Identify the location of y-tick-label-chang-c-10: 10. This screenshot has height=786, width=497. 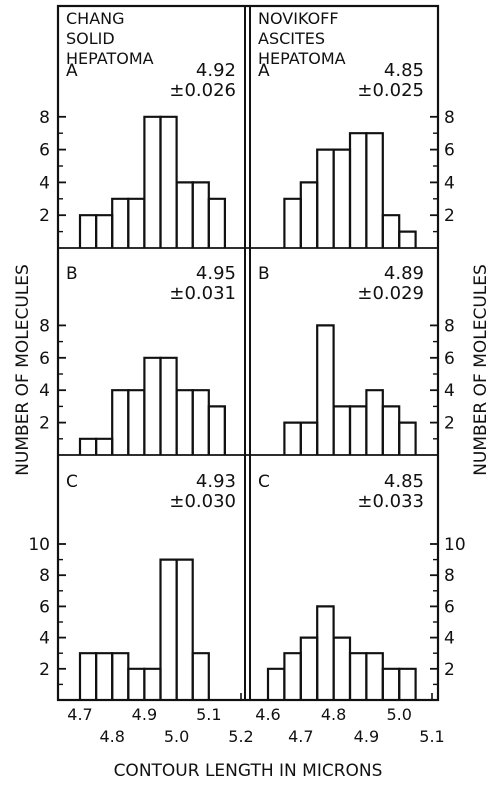
(39, 545).